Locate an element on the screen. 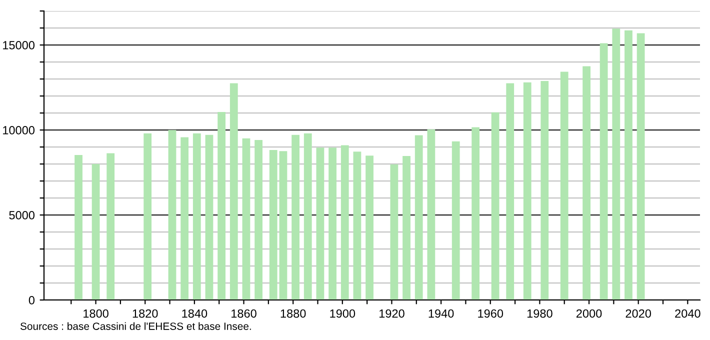 The width and height of the screenshot is (710, 340). source-note: Sources : base Cassini de l'EHESS et base Insee. is located at coordinates (135, 326).